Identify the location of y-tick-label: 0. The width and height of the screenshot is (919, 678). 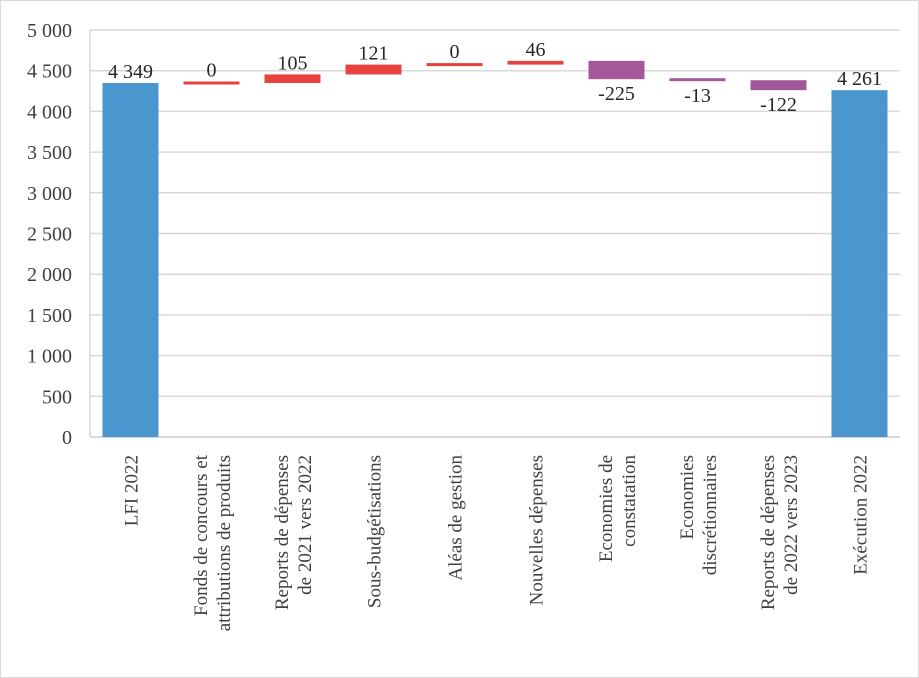
(67, 438).